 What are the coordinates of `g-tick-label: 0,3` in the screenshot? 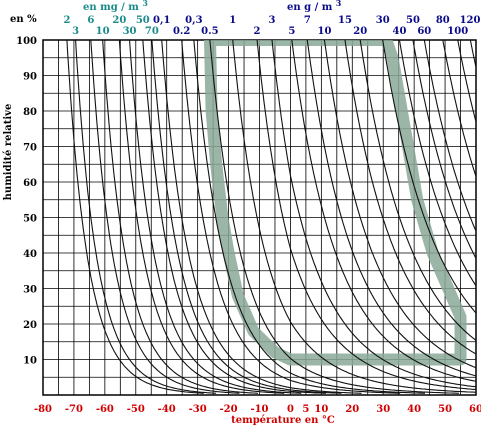 It's located at (193, 20).